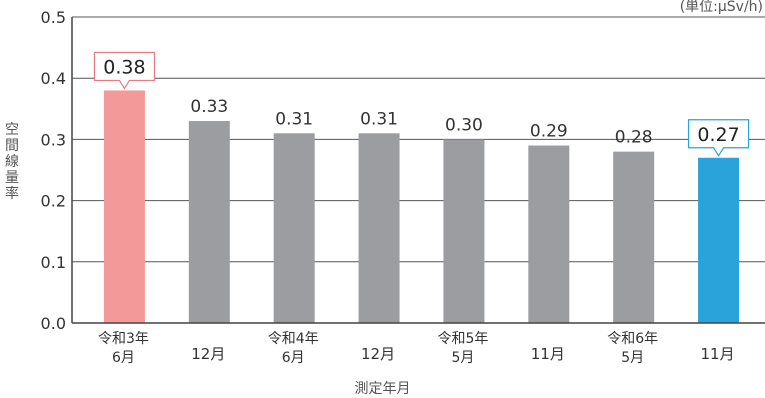 The image size is (765, 398). What do you see at coordinates (53, 262) in the screenshot?
I see `y-tick-label: 0.1` at bounding box center [53, 262].